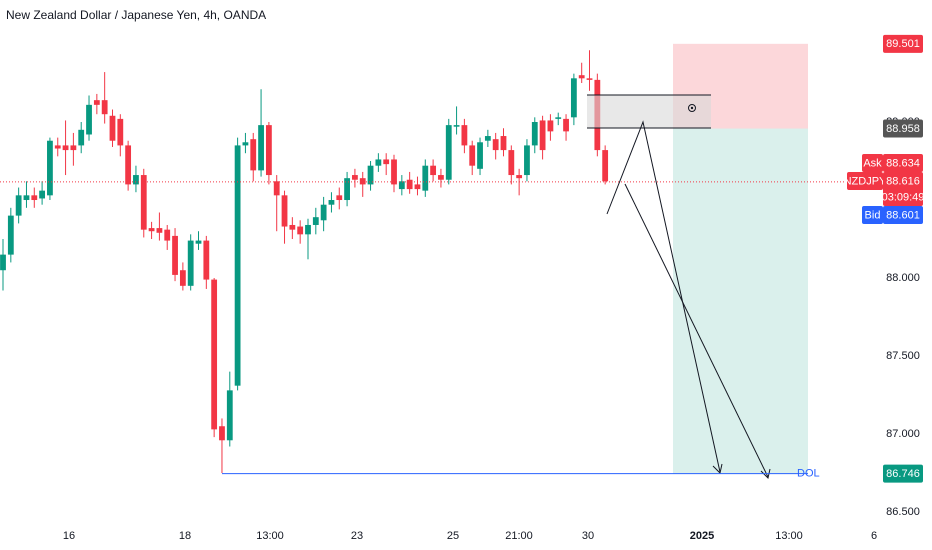 The height and width of the screenshot is (550, 932). Describe the element at coordinates (903, 181) in the screenshot. I see `last-price-value: 88.616` at that location.